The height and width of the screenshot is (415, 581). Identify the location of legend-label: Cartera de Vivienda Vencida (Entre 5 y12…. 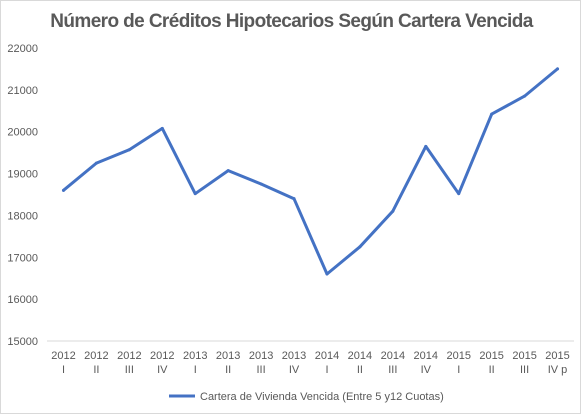
(322, 397).